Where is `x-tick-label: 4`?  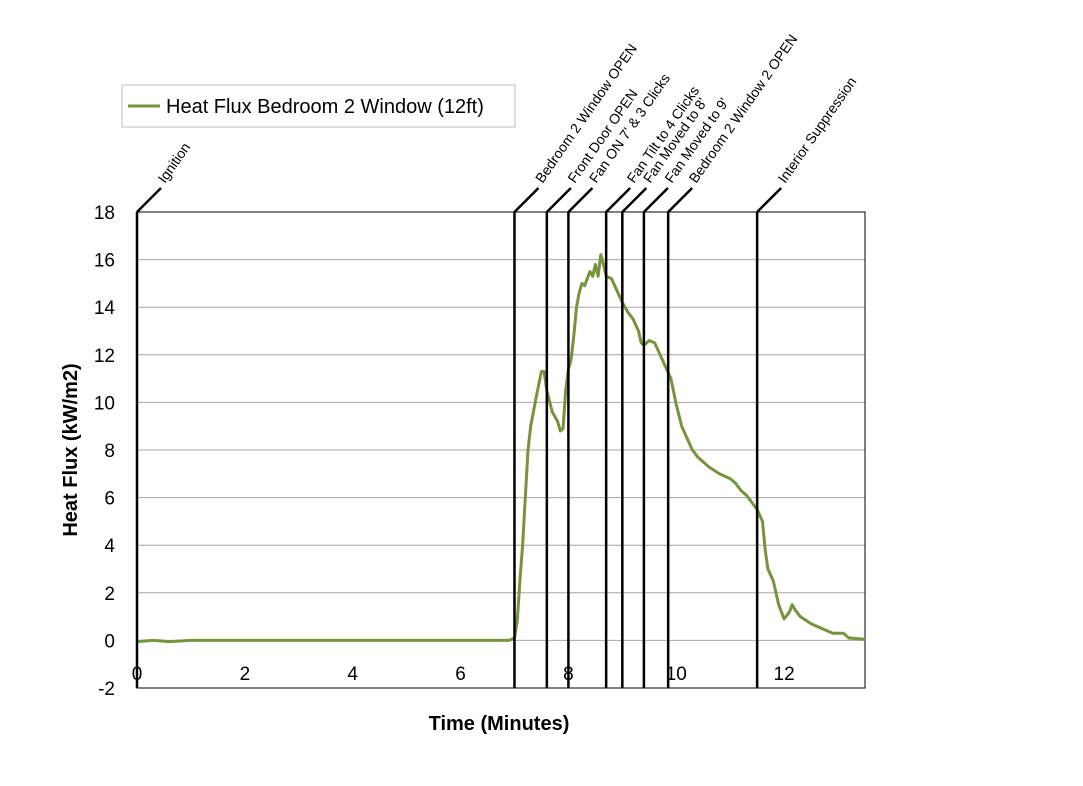
x-tick-label: 4 is located at coordinates (352, 674).